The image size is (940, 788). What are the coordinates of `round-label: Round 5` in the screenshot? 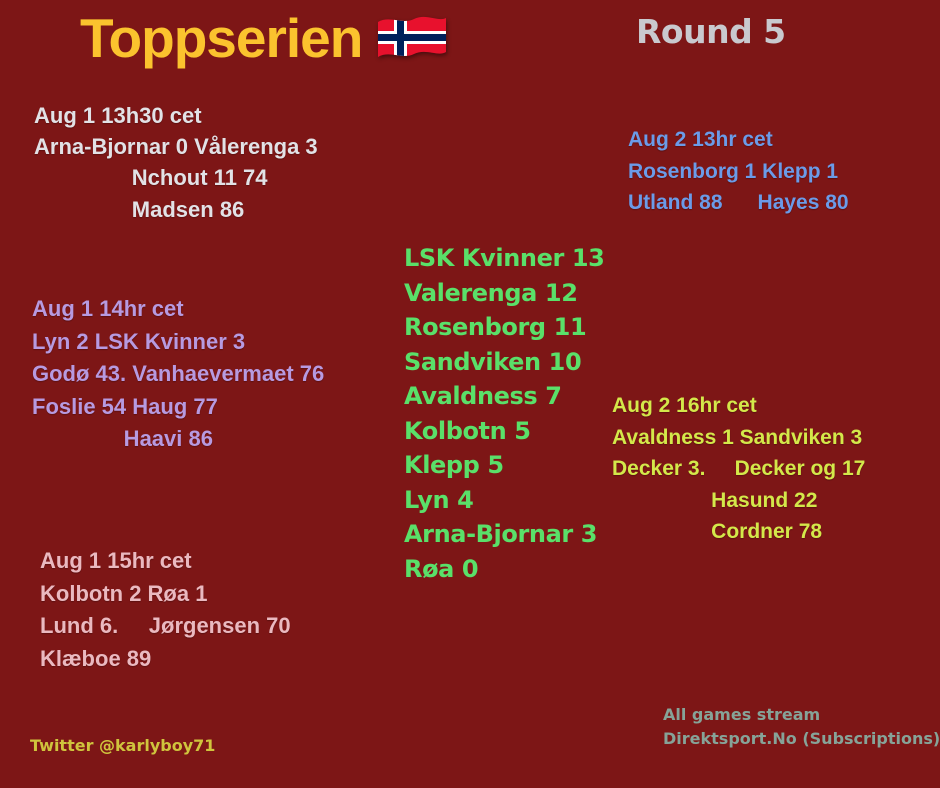 It's located at (711, 31).